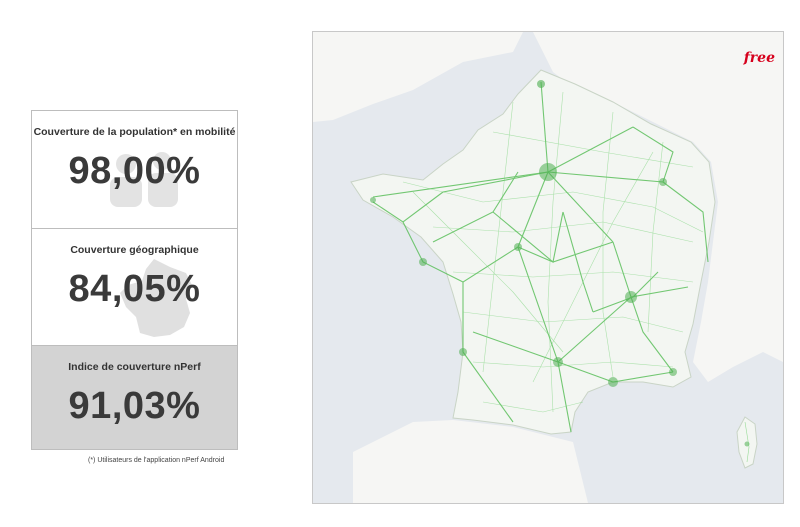 This screenshot has height=527, width=800. What do you see at coordinates (470, 461) in the screenshot?
I see `spain-landmass` at bounding box center [470, 461].